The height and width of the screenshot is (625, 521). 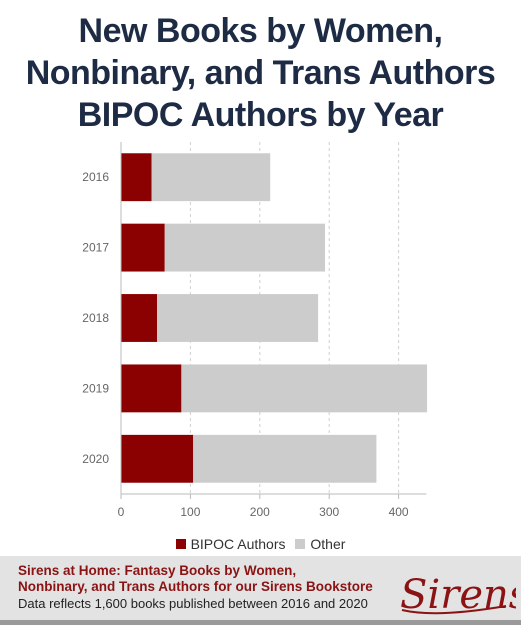 What do you see at coordinates (180, 544) in the screenshot?
I see `legend-swatch-bipoc` at bounding box center [180, 544].